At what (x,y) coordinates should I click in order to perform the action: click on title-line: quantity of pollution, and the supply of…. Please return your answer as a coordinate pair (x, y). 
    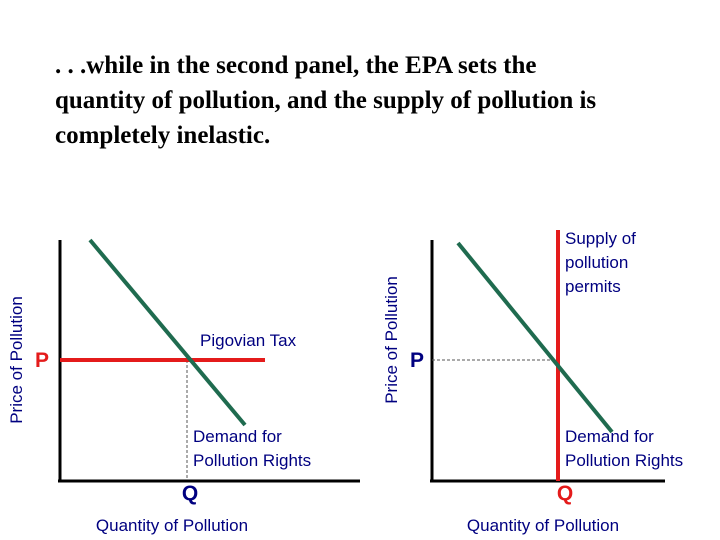
    Looking at the image, I should click on (325, 100).